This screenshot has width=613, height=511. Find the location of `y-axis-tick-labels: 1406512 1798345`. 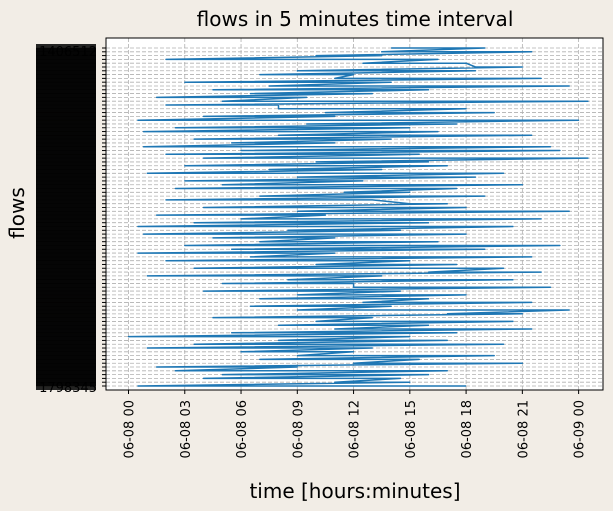

y-axis-tick-labels: 1406512 1798345 is located at coordinates (68, 220).